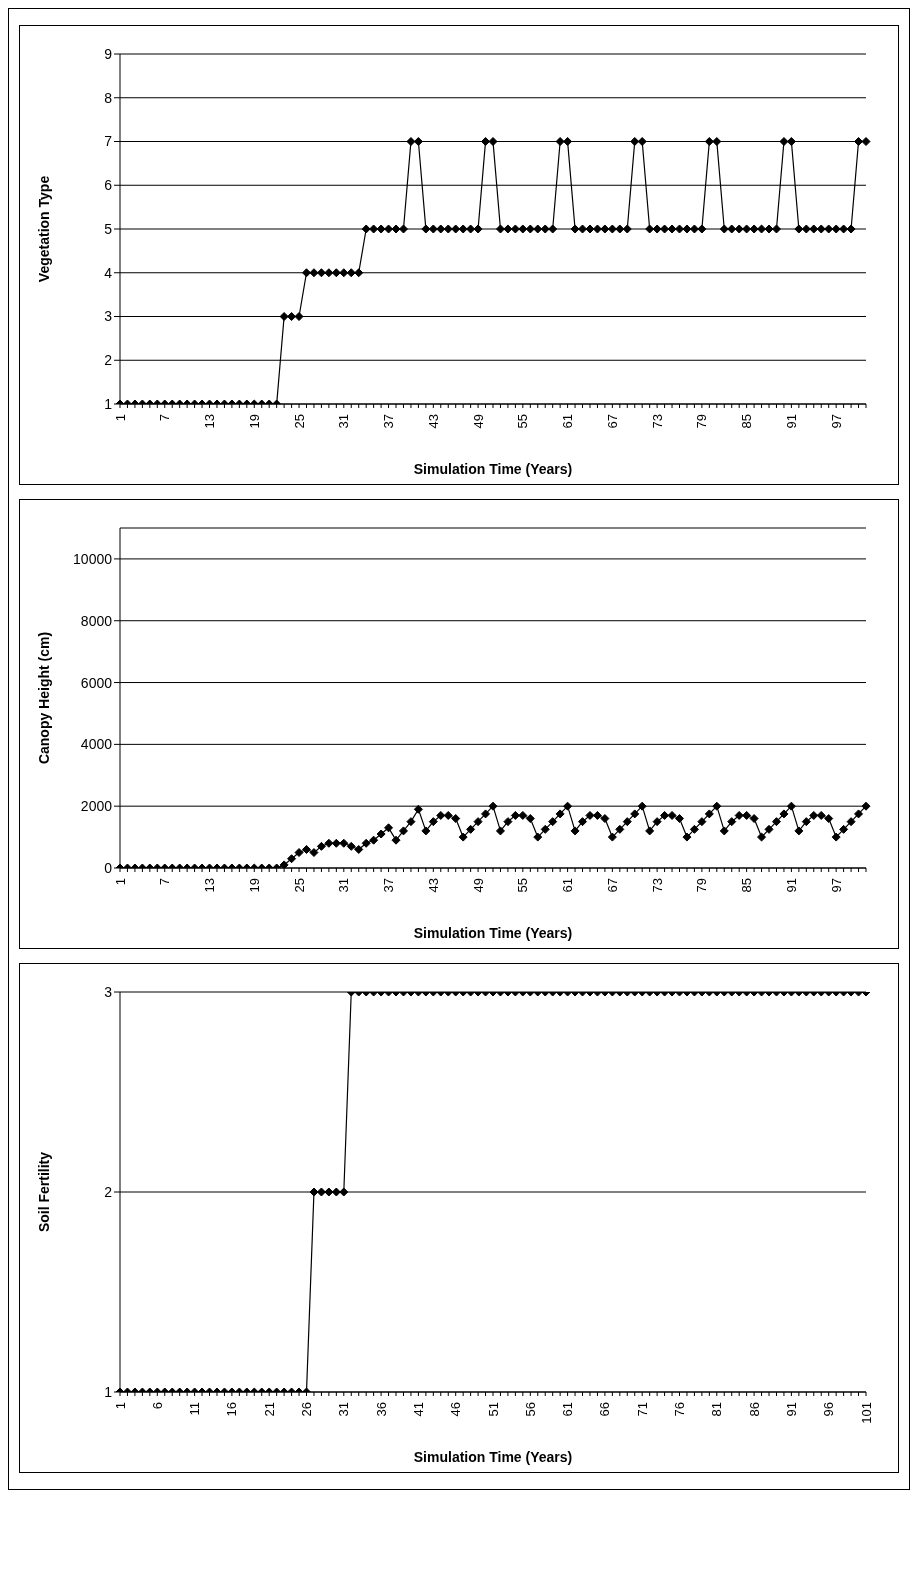 The image size is (918, 1594). What do you see at coordinates (96, 806) in the screenshot?
I see `y-tick-label: 2000` at bounding box center [96, 806].